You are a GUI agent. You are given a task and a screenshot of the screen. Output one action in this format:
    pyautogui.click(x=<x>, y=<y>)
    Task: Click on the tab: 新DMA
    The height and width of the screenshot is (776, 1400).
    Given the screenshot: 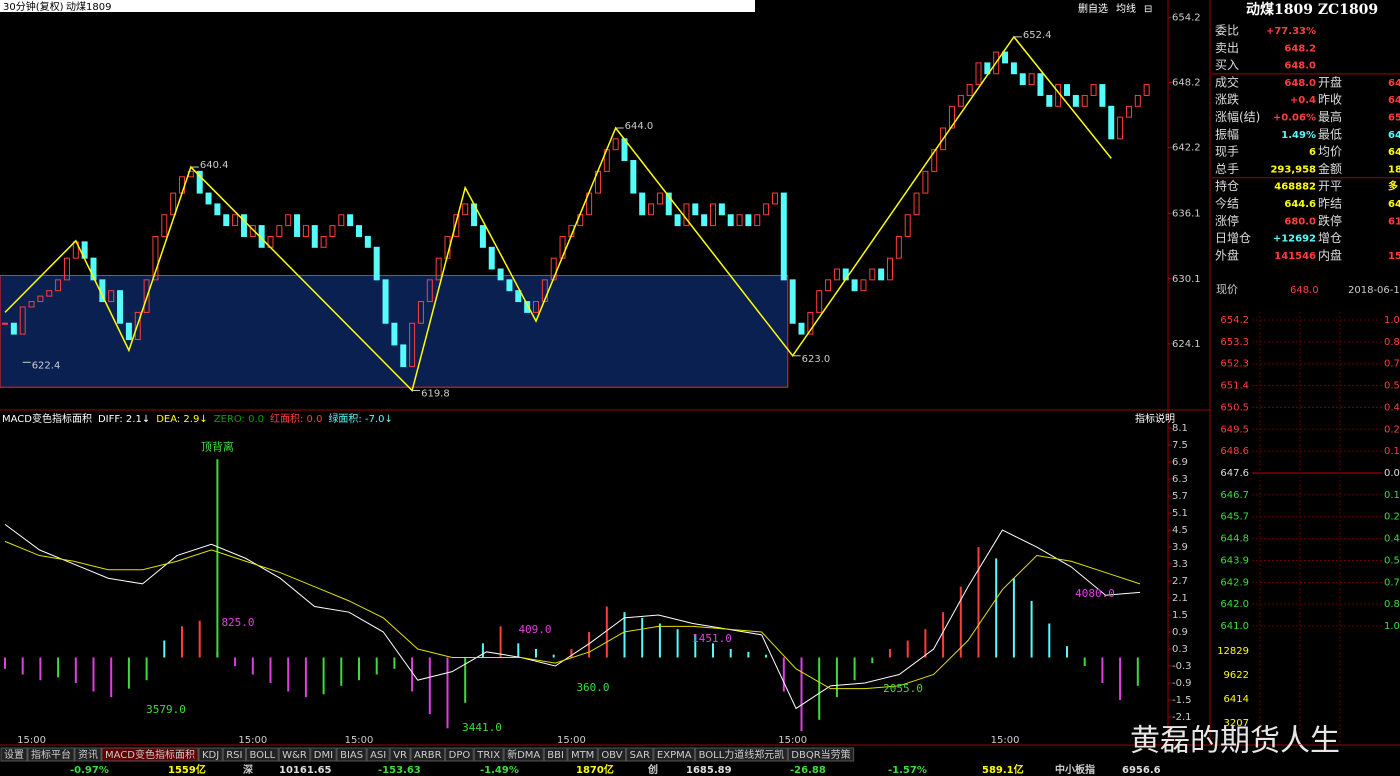 What is the action you would take?
    pyautogui.click(x=523, y=754)
    